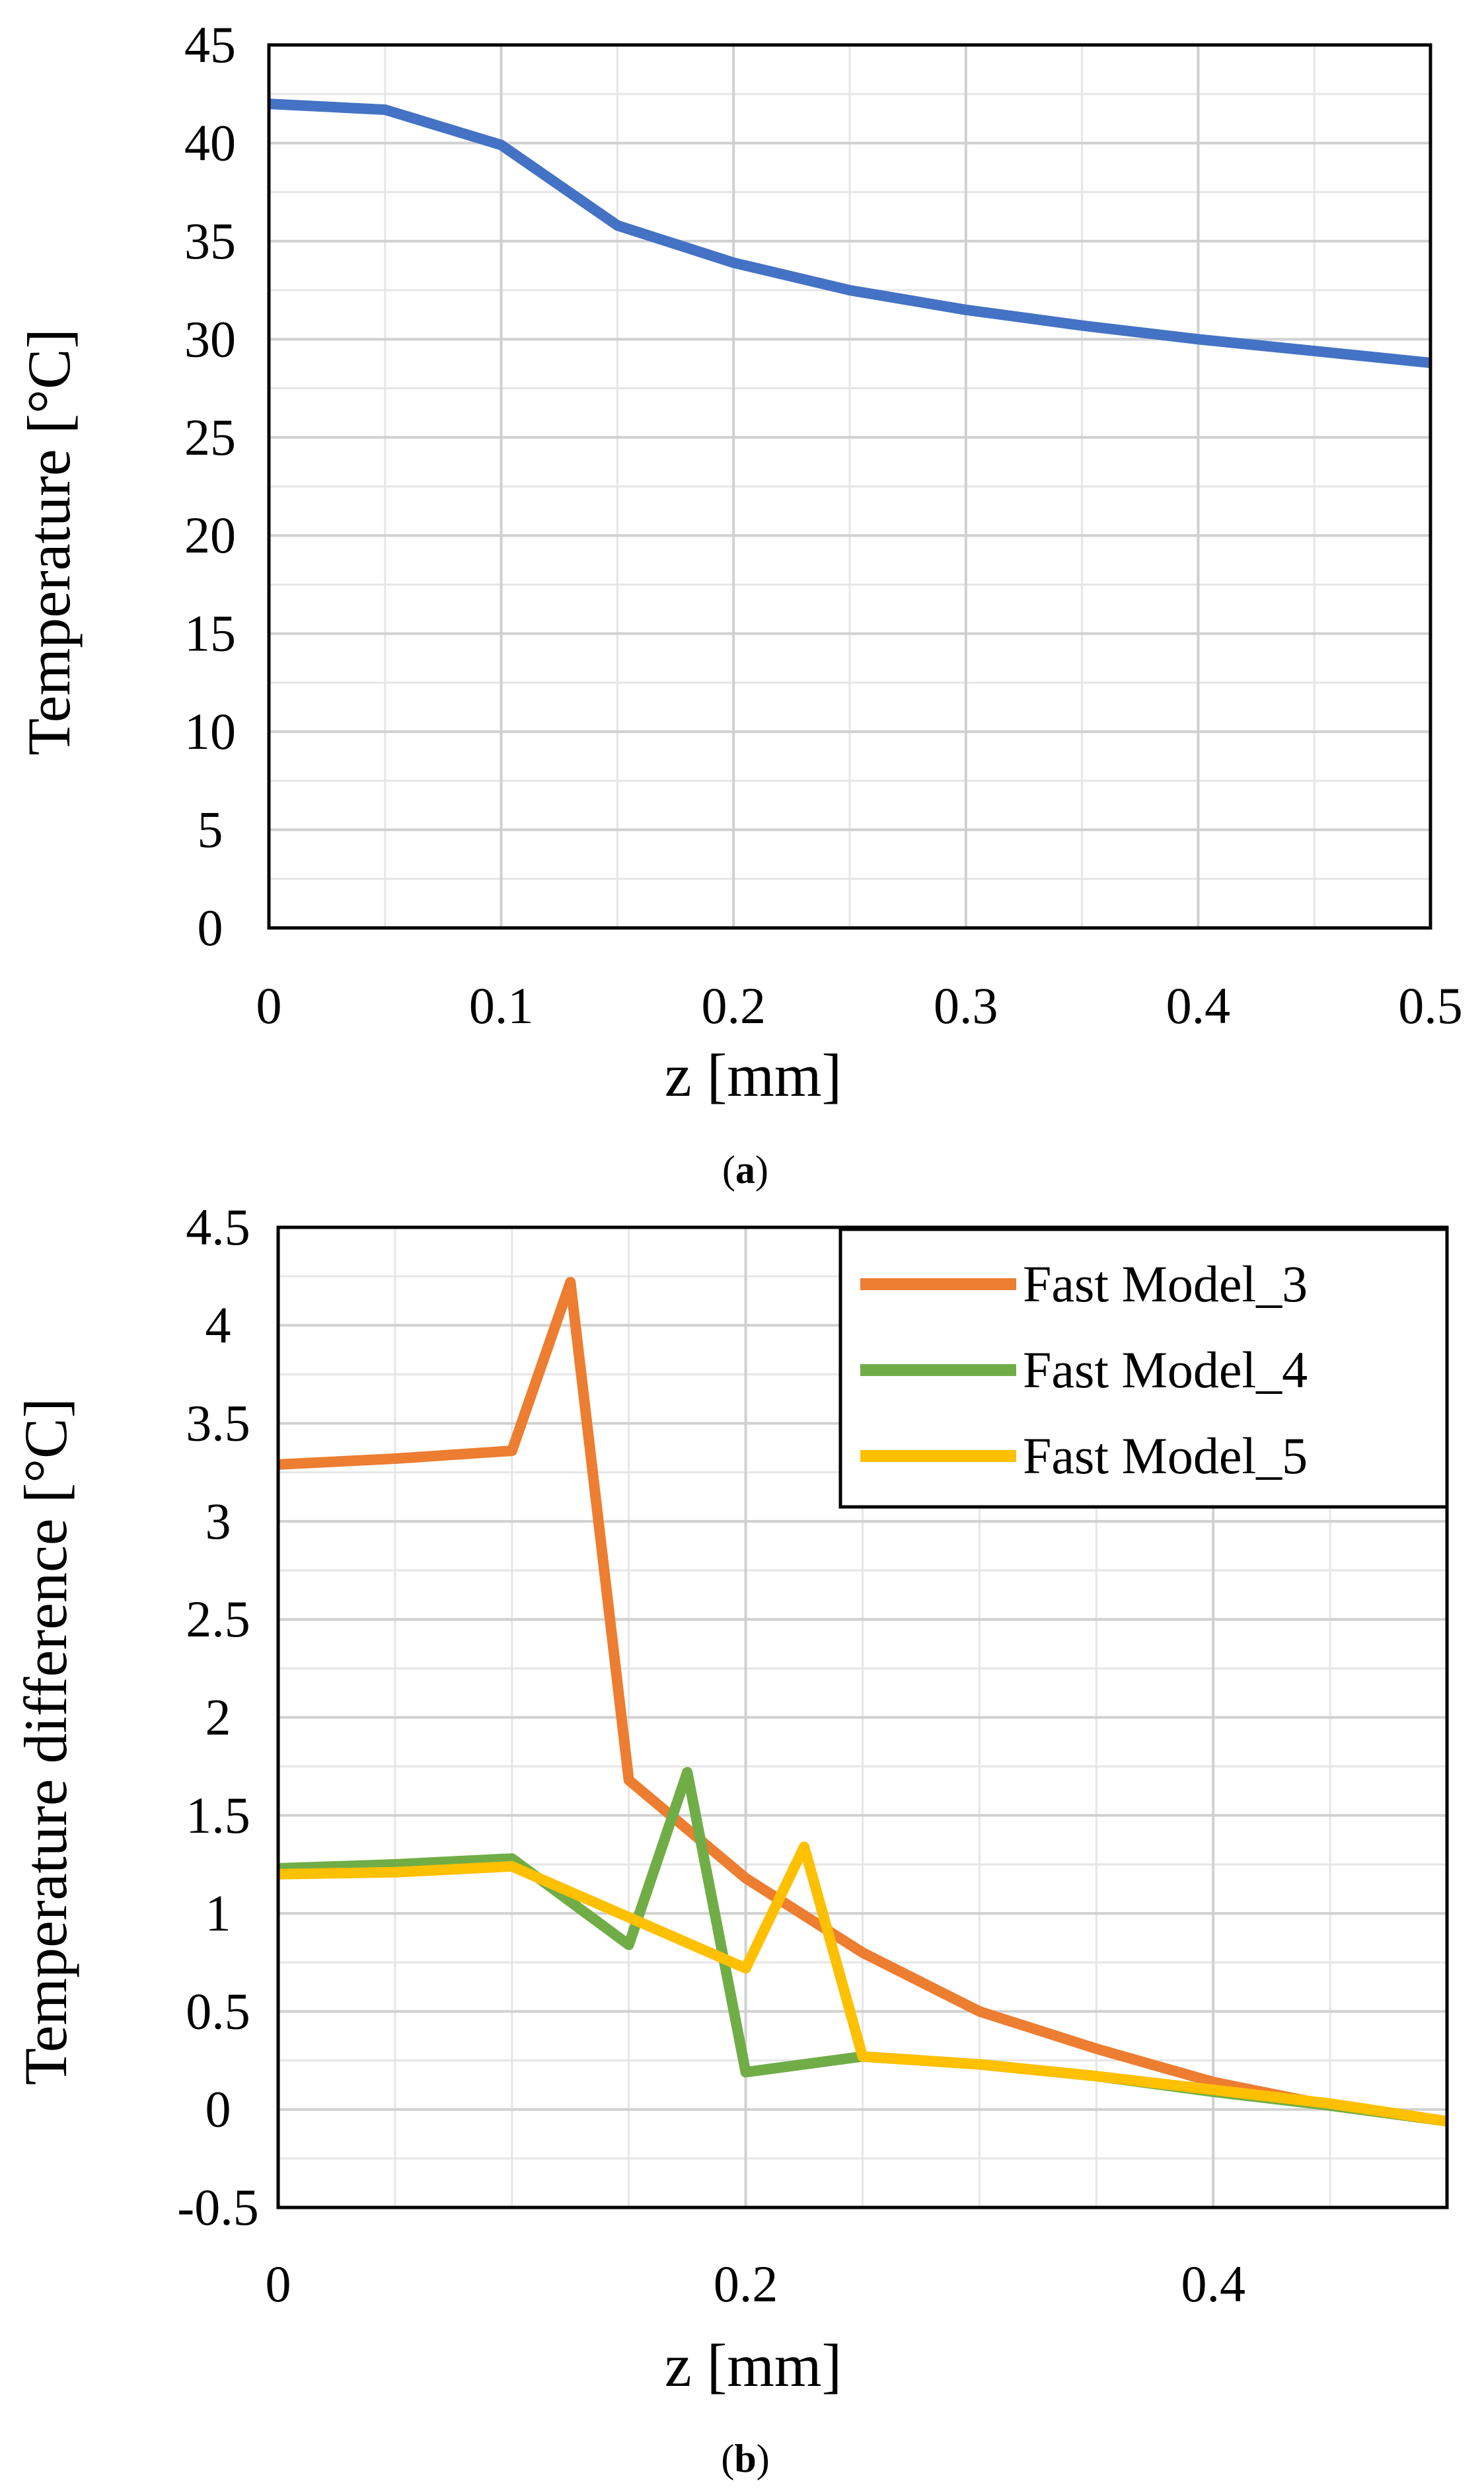  Describe the element at coordinates (218, 1619) in the screenshot. I see `y-tick-label: 2.5` at that location.